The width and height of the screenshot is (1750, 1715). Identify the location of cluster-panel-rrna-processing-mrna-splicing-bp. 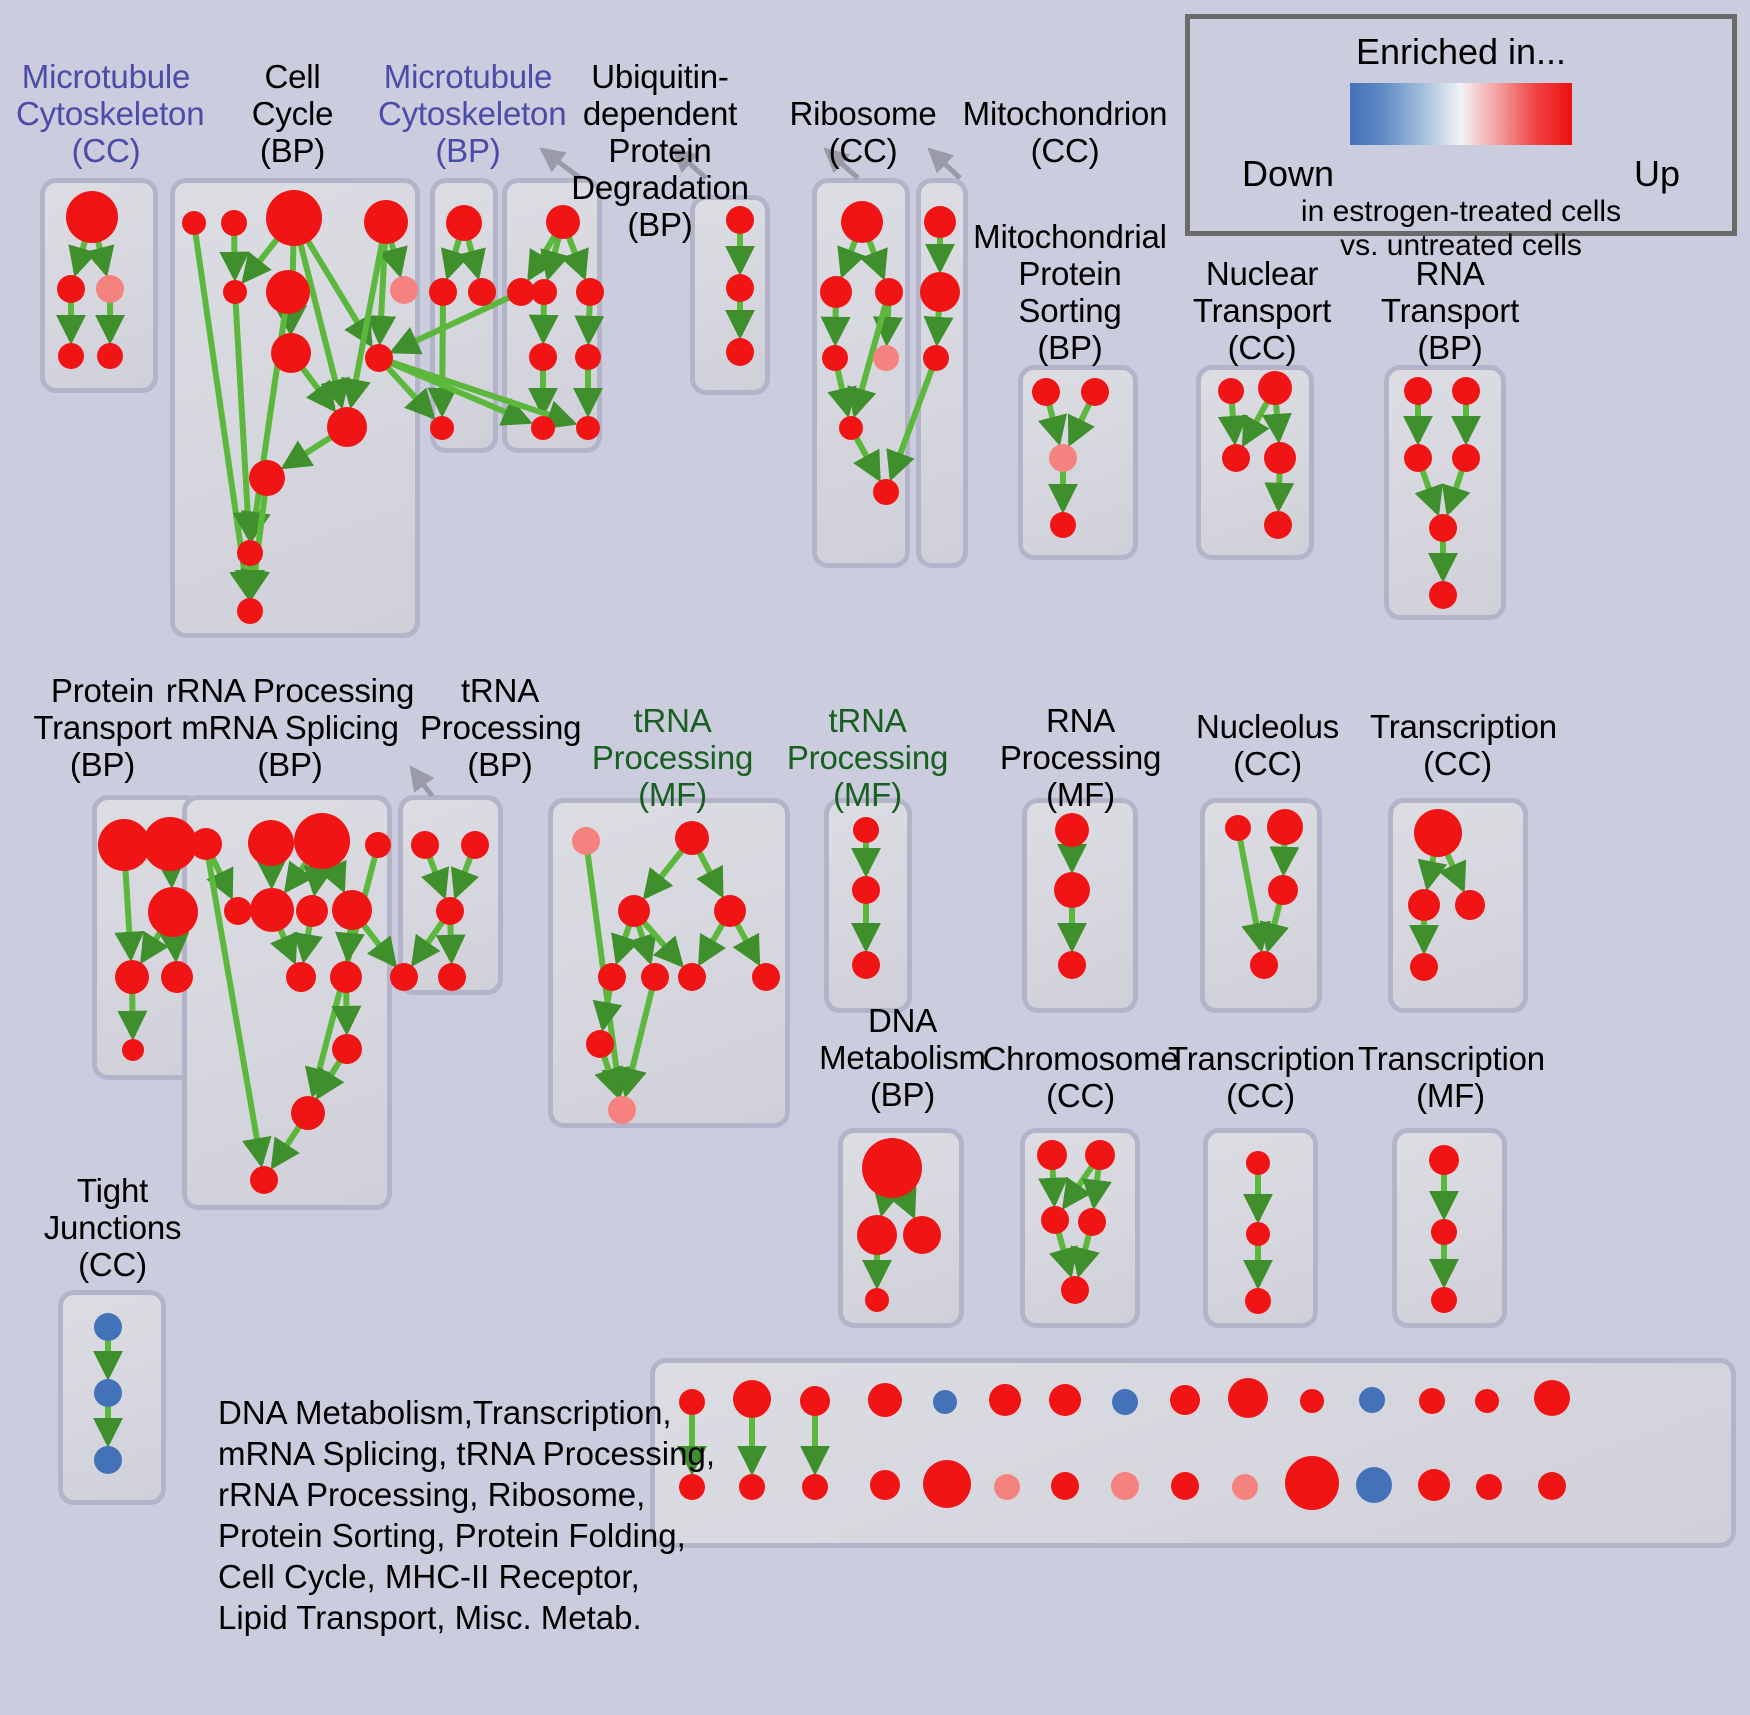
(287, 1002).